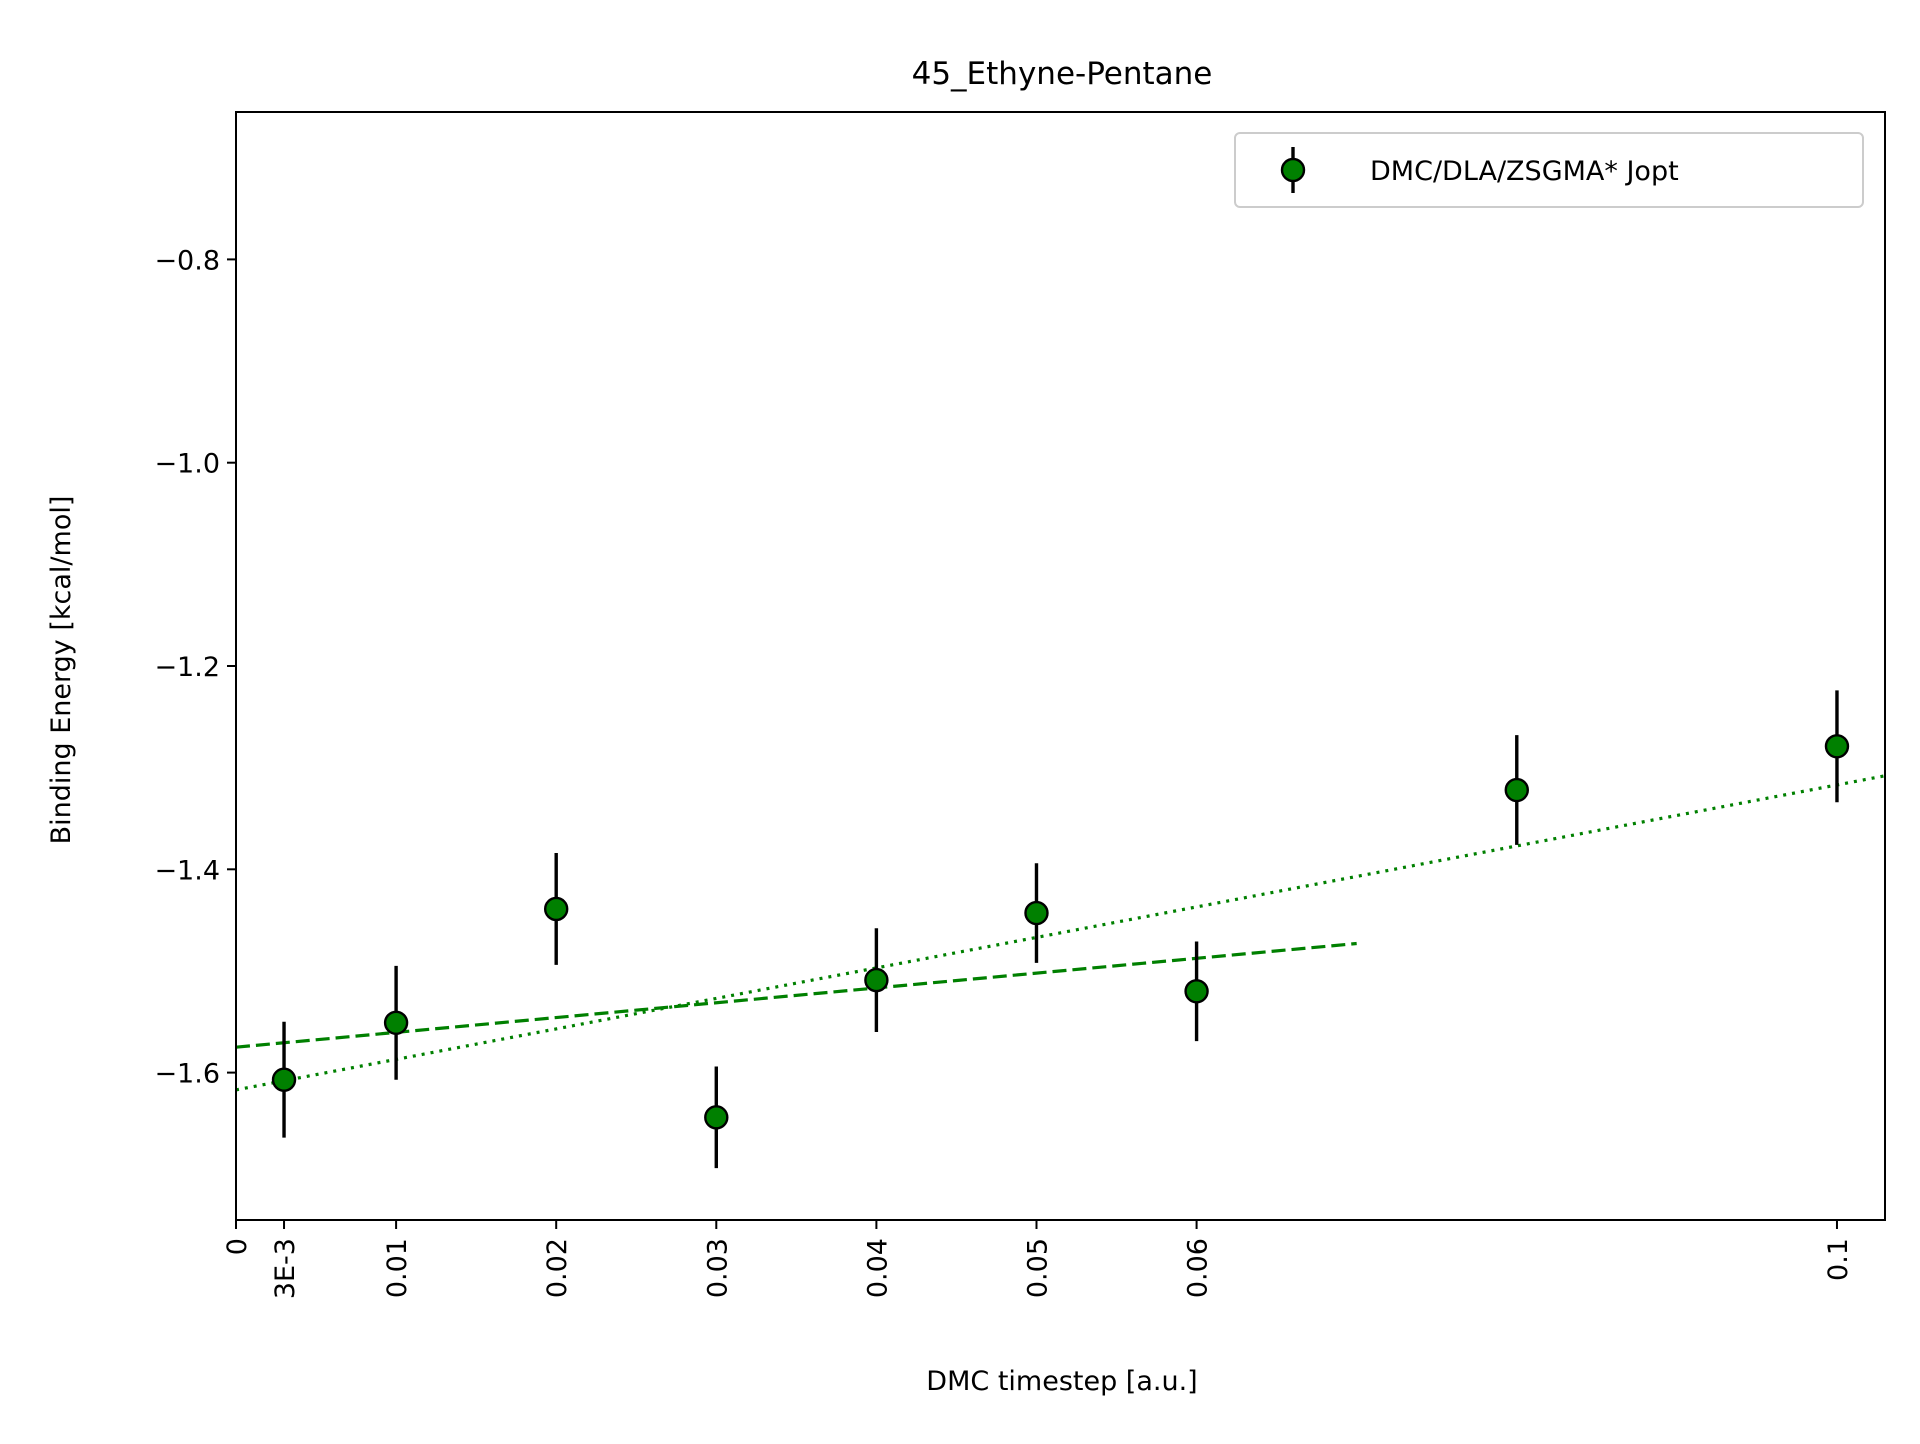 This screenshot has width=1920, height=1444. What do you see at coordinates (187, 1074) in the screenshot?
I see `y-tick-label: −1.6` at bounding box center [187, 1074].